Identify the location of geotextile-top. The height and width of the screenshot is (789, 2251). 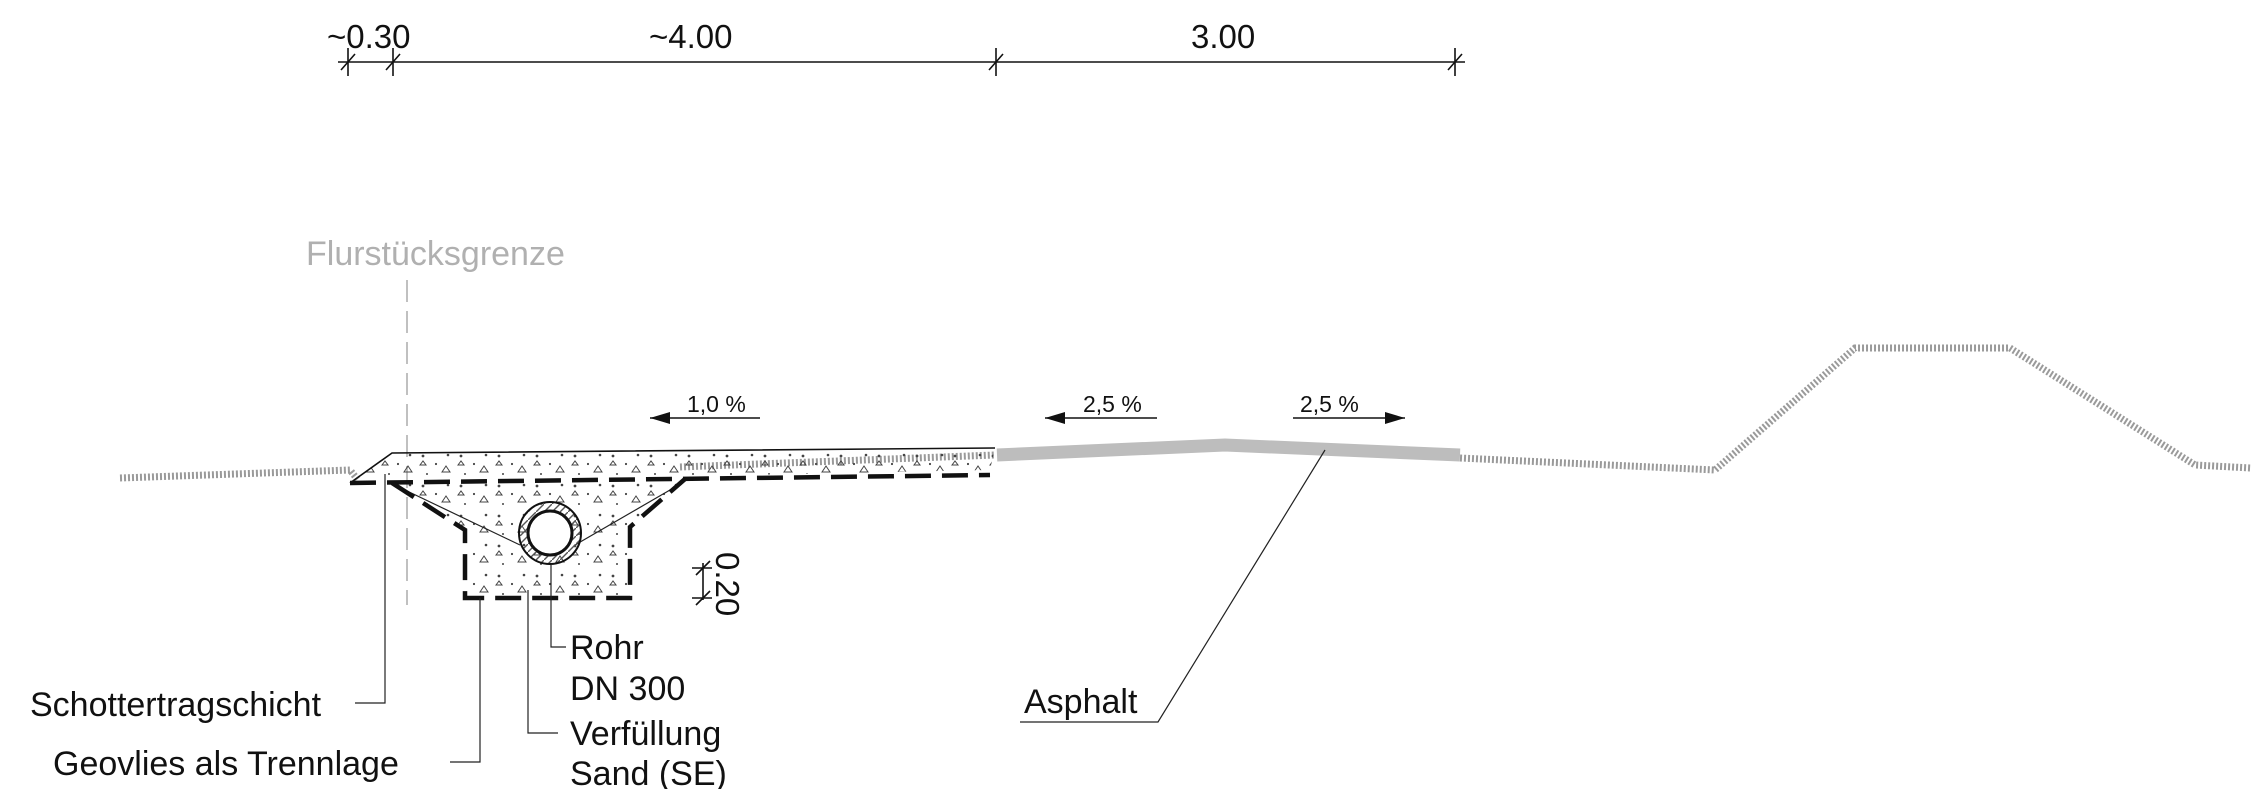
(670, 479).